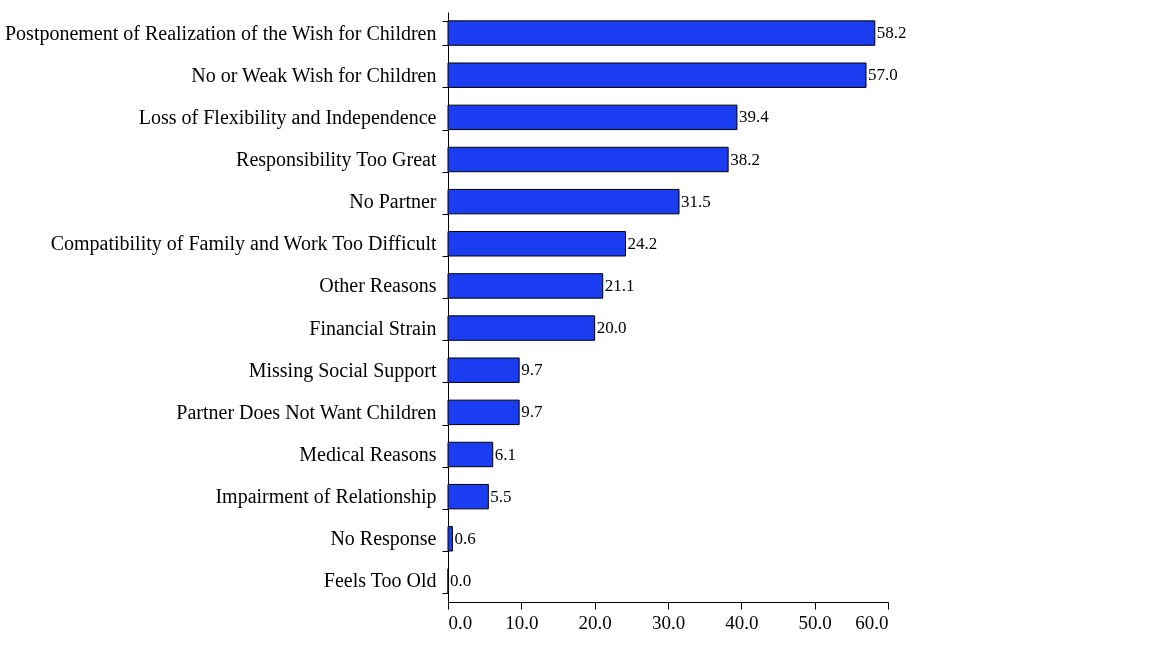  What do you see at coordinates (696, 201) in the screenshot?
I see `data-label: 31.5` at bounding box center [696, 201].